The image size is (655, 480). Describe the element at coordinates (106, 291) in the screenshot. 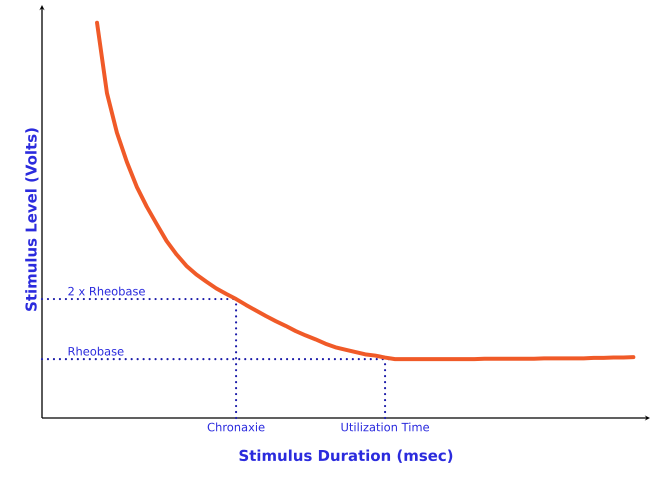

I see `ref-line-label: 2 x Rheobase` at that location.